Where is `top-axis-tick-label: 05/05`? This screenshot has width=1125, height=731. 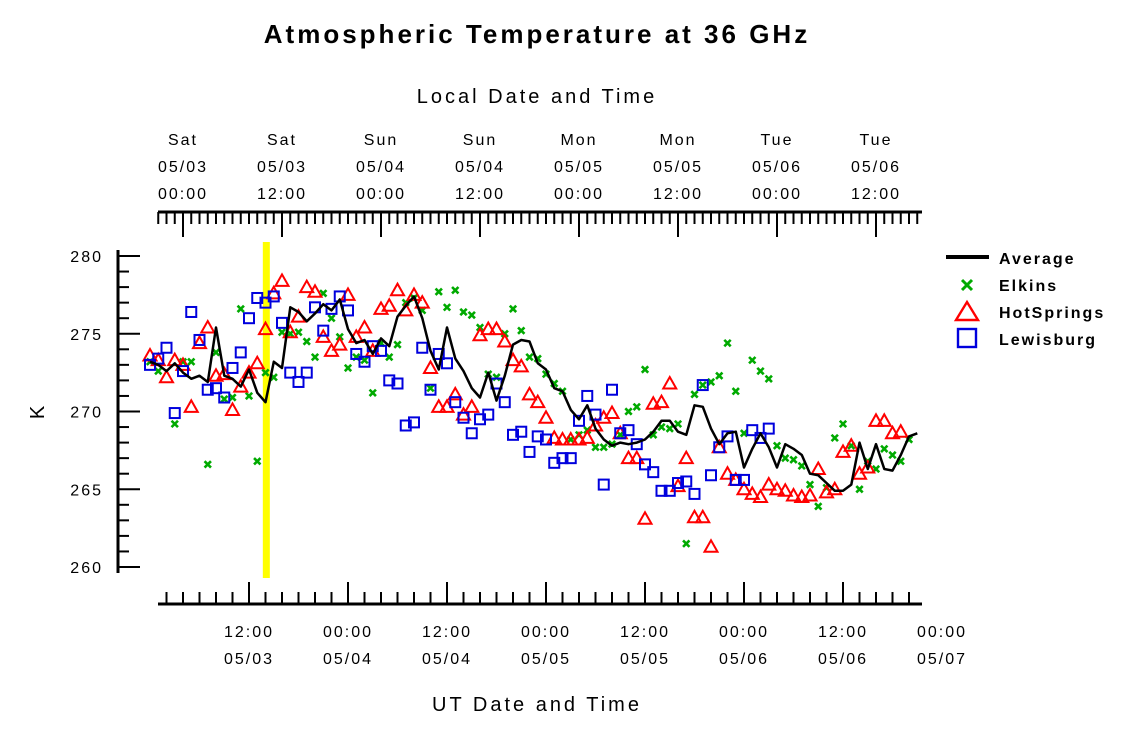 top-axis-tick-label: 05/05 is located at coordinates (579, 167).